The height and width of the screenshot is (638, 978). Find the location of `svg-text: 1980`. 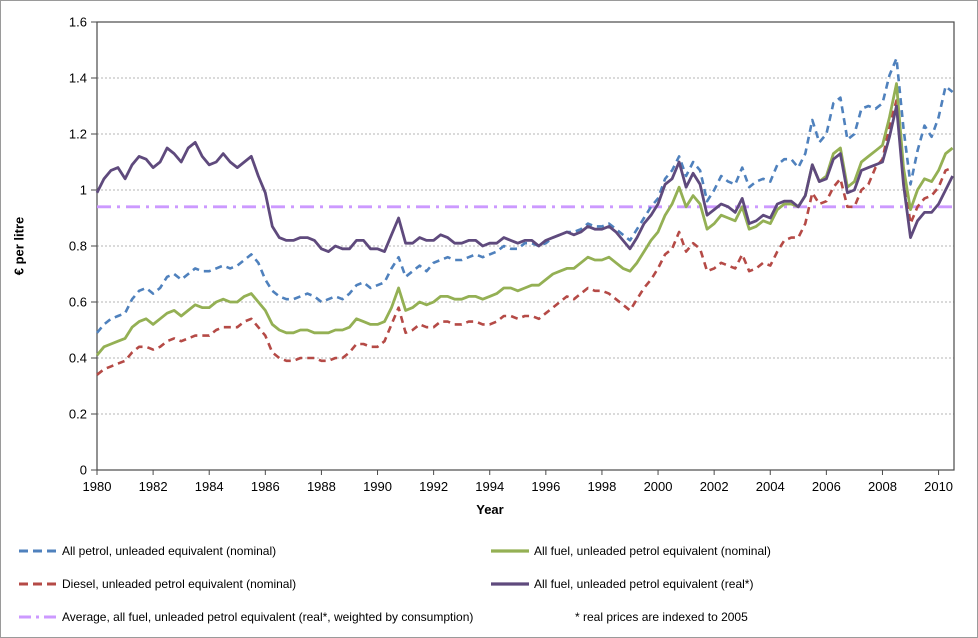

svg-text: 1980 is located at coordinates (97, 486).